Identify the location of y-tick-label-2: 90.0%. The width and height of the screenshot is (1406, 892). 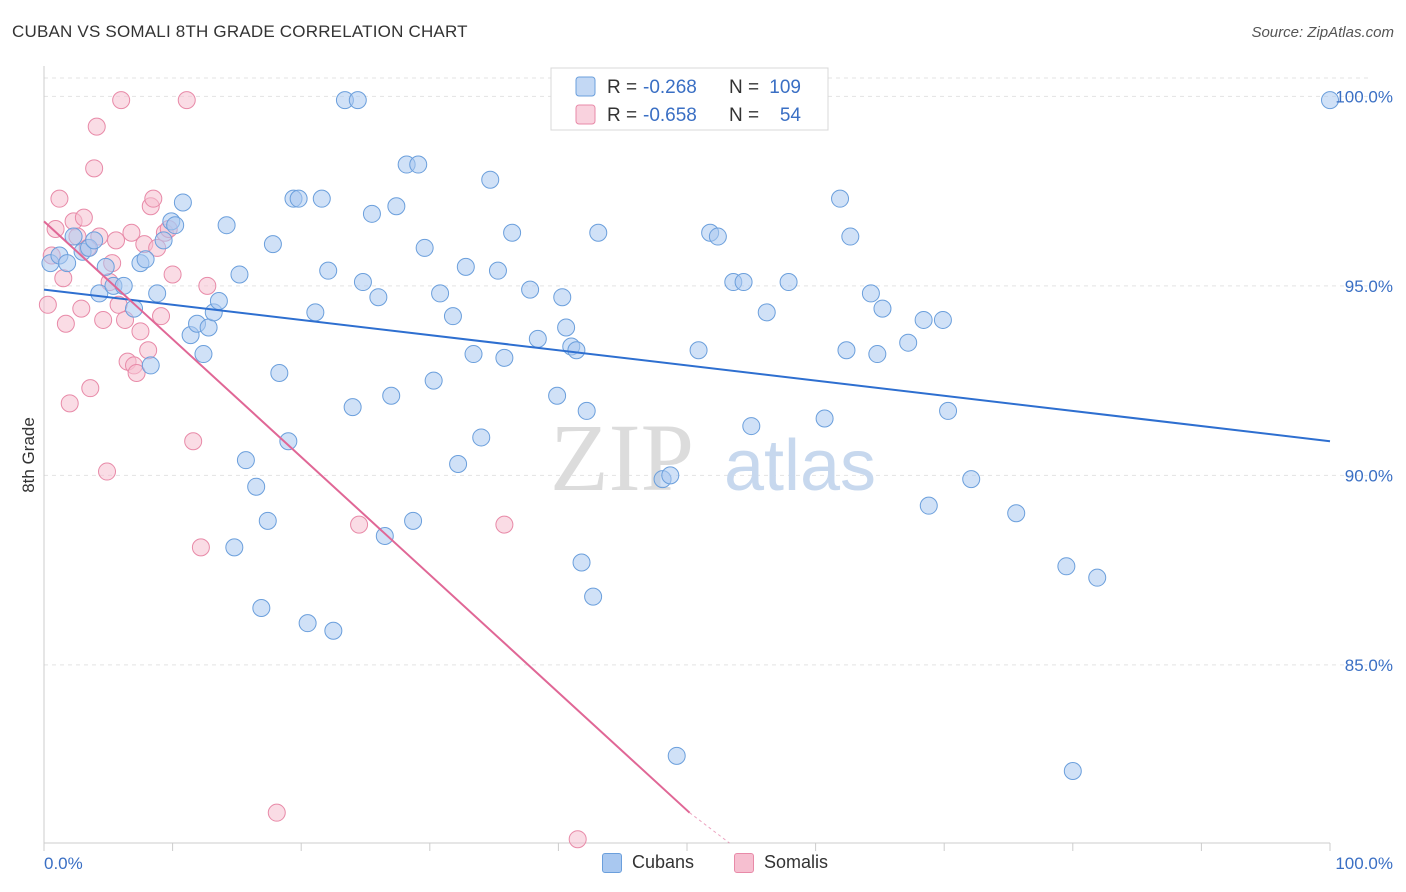
(1369, 475).